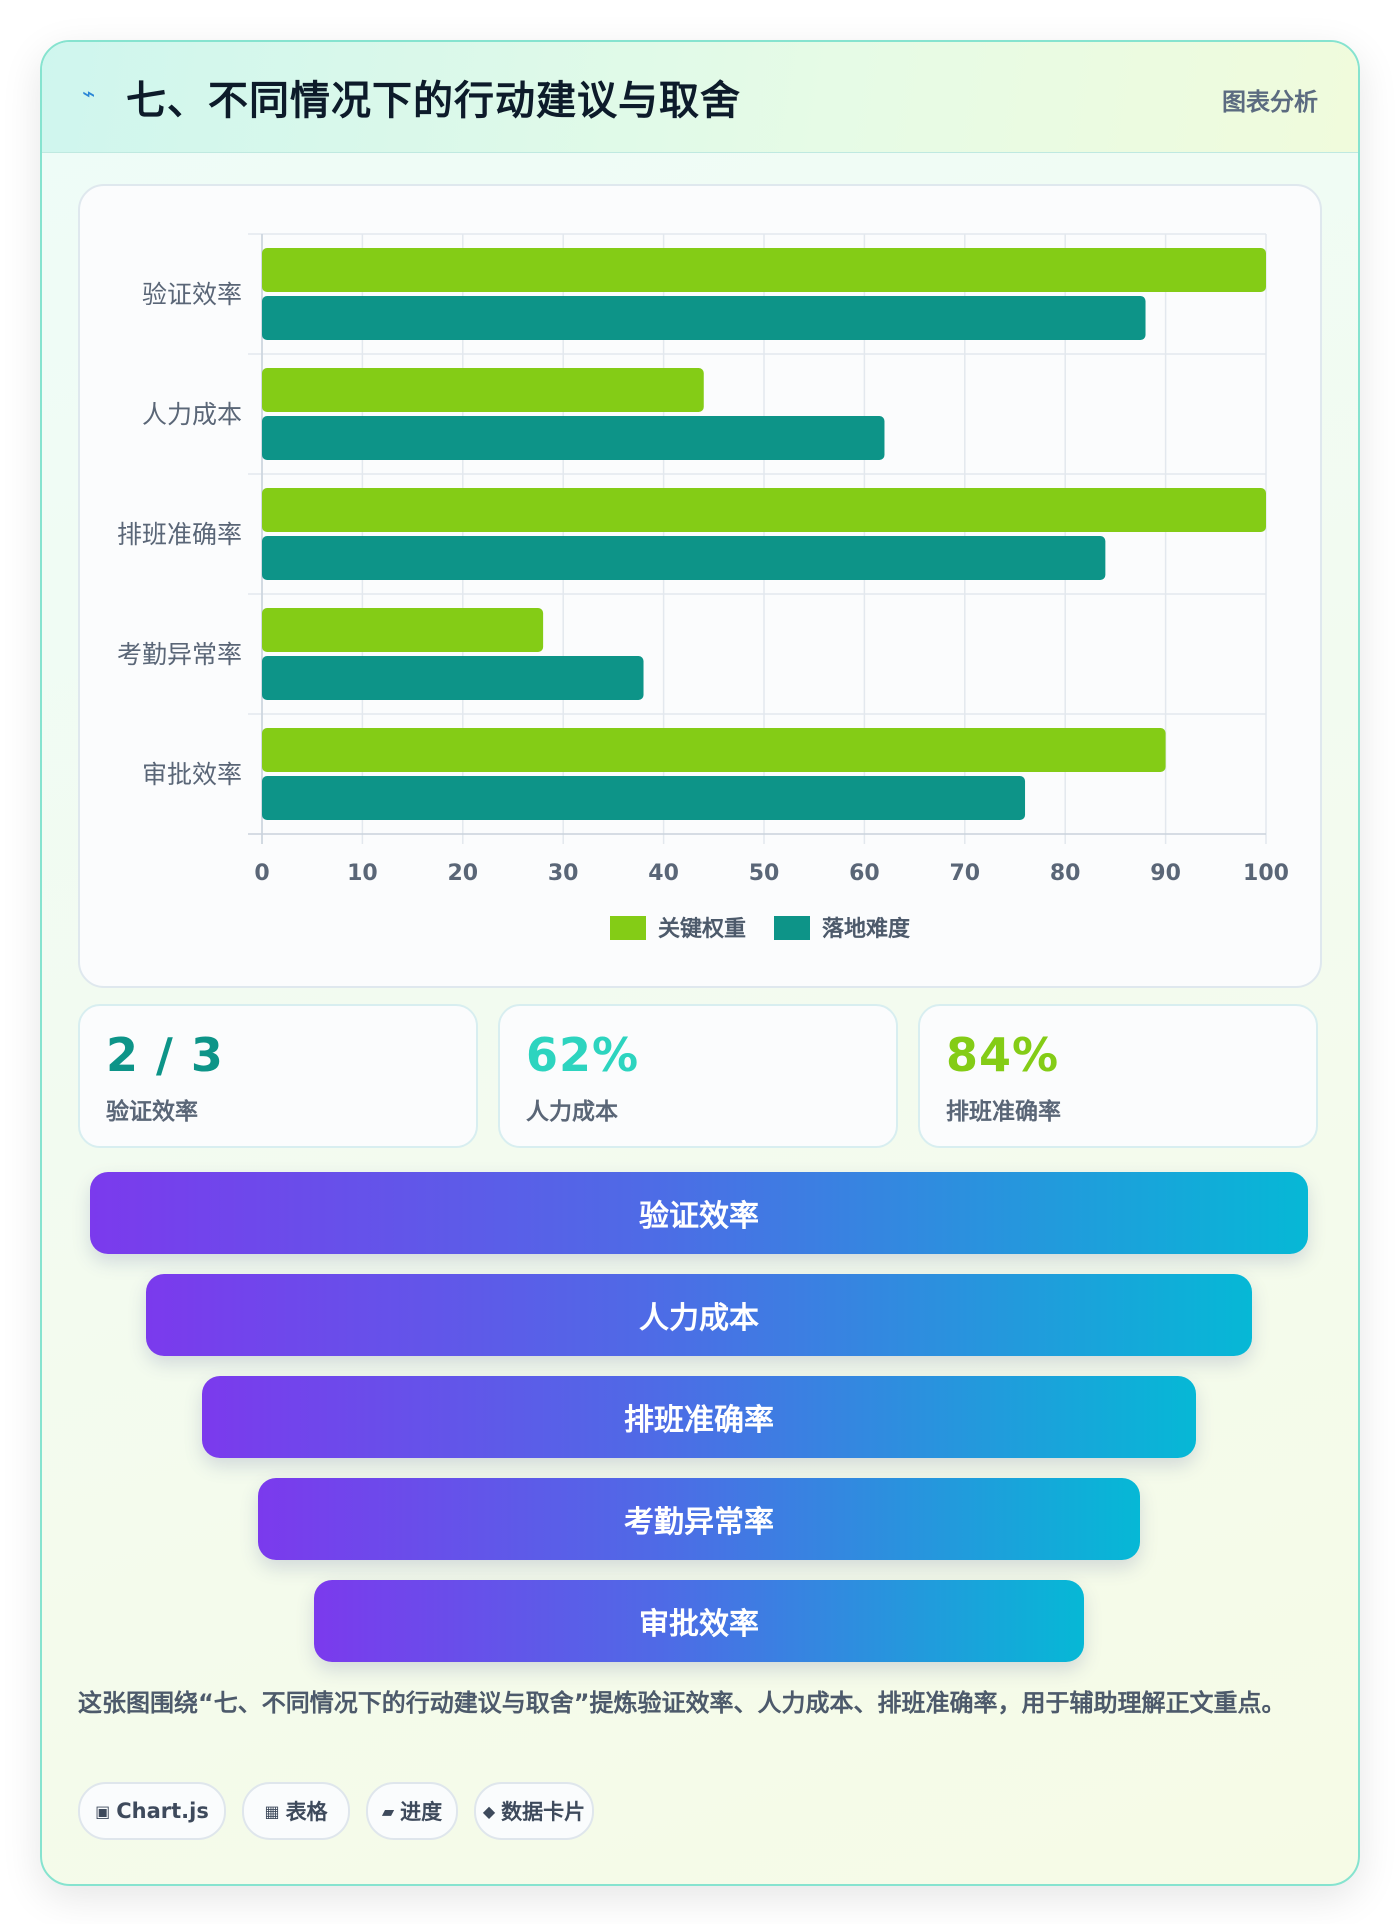 The height and width of the screenshot is (1924, 1400). Describe the element at coordinates (192, 414) in the screenshot. I see `y-tick-label: 人力成本` at that location.